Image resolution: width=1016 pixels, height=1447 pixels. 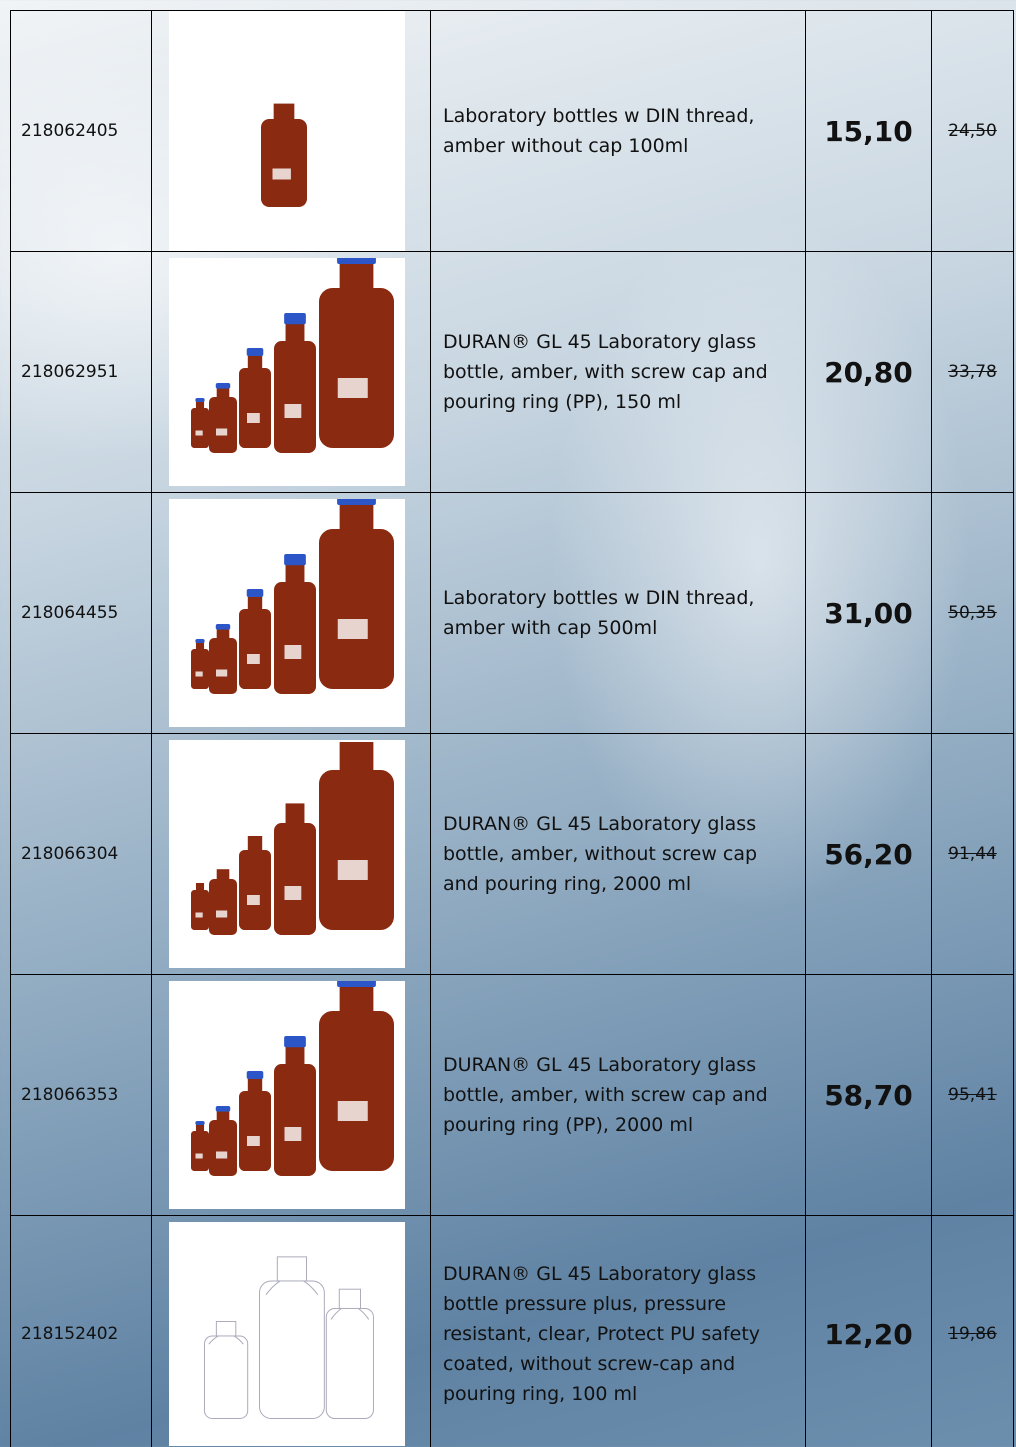 I want to click on product-code: 218066353, so click(x=81, y=1095).